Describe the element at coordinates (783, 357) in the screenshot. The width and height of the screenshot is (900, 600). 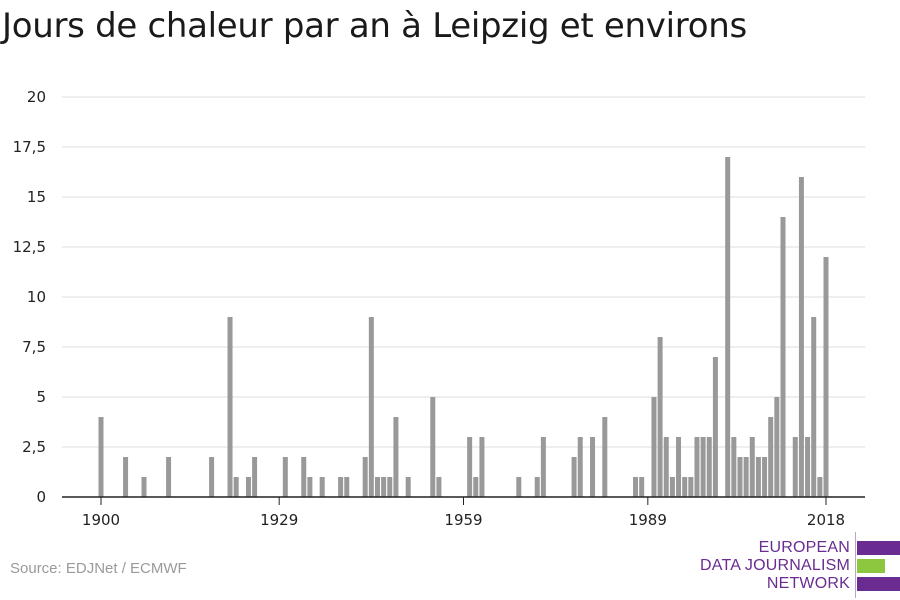
I see `bar-2011` at that location.